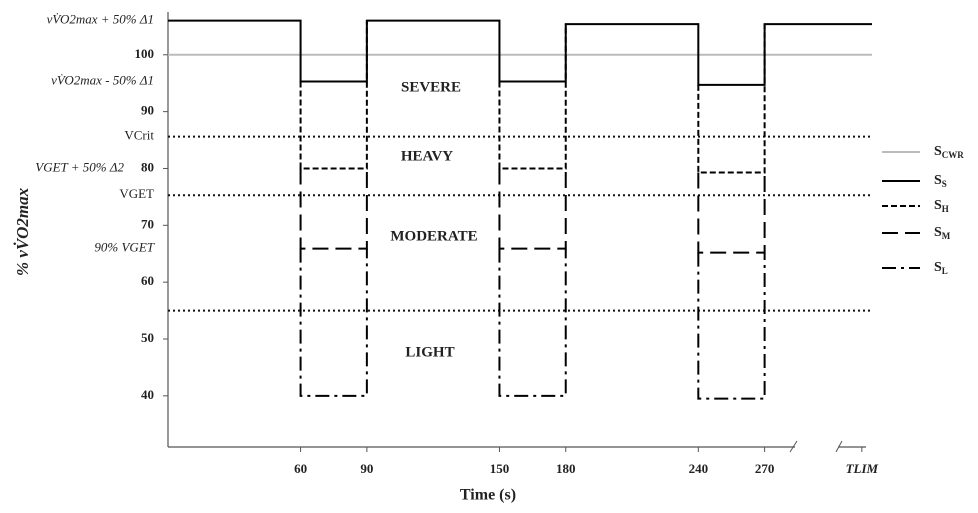 This screenshot has width=978, height=513. What do you see at coordinates (147, 337) in the screenshot?
I see `y-tick-label: 50` at bounding box center [147, 337].